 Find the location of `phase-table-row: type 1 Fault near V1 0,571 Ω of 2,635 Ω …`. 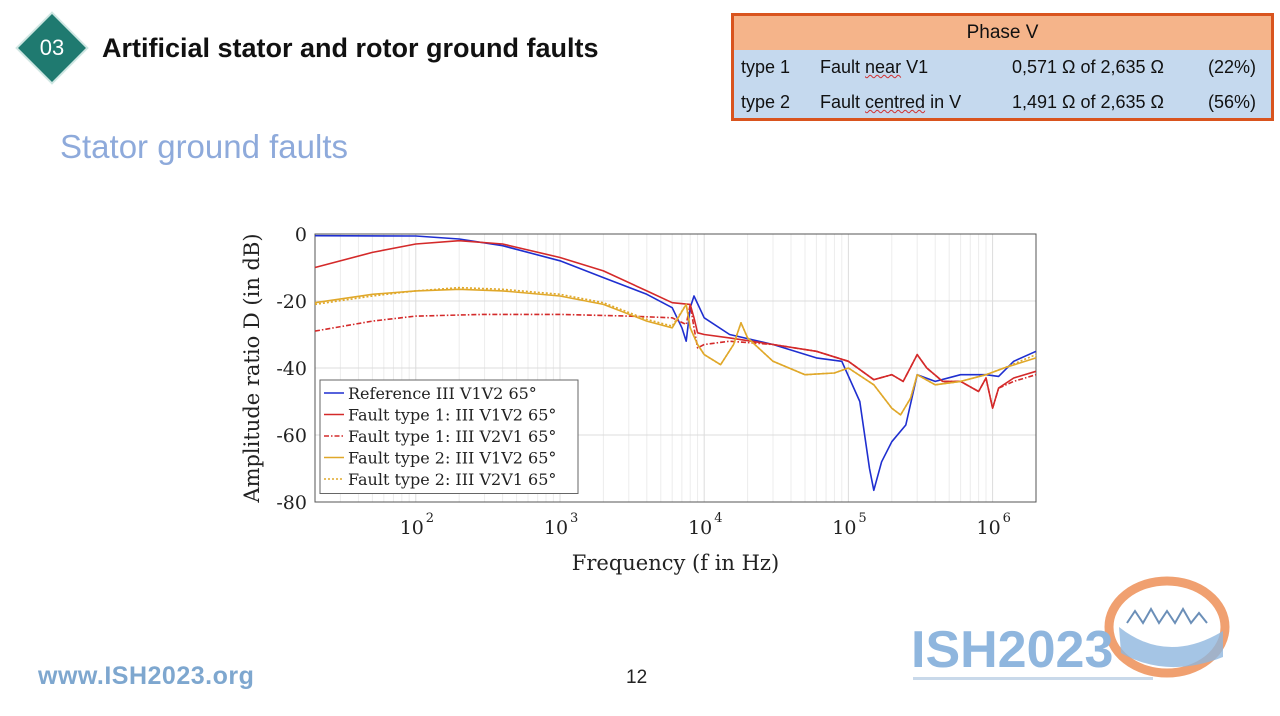

phase-table-row: type 1 Fault near V1 0,571 Ω of 2,635 Ω … is located at coordinates (1002, 67).